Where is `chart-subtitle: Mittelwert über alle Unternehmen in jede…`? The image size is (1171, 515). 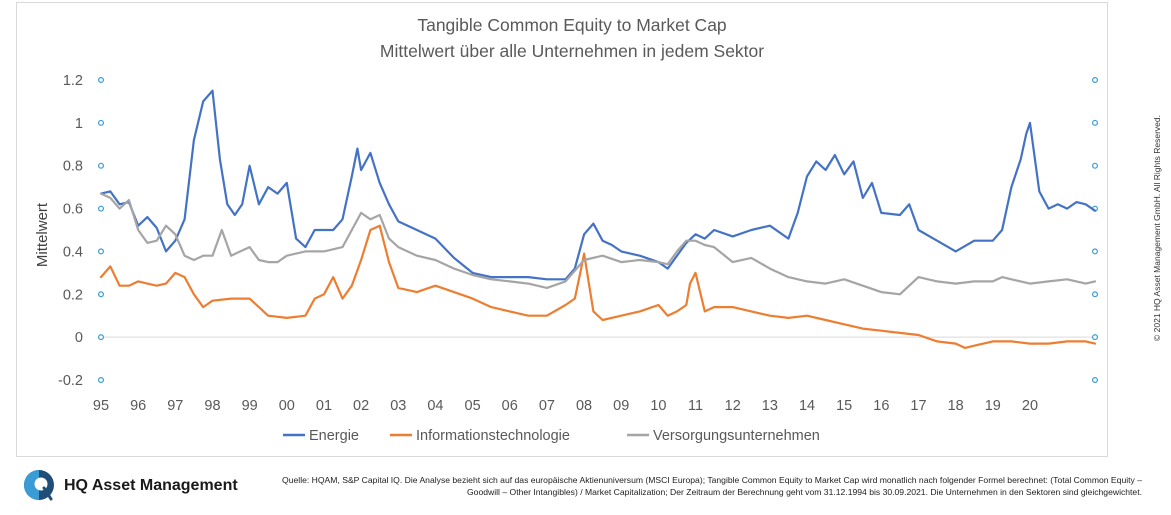 chart-subtitle: Mittelwert über alle Unternehmen in jede… is located at coordinates (572, 51).